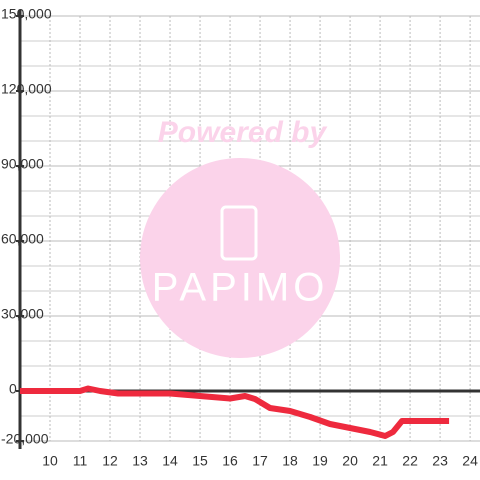  I want to click on x-tick-label: 17, so click(260, 461).